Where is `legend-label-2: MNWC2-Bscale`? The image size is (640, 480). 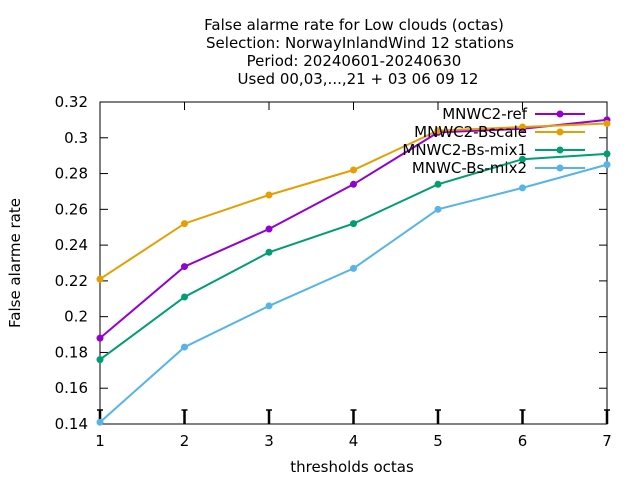 legend-label-2: MNWC2-Bscale is located at coordinates (470, 132).